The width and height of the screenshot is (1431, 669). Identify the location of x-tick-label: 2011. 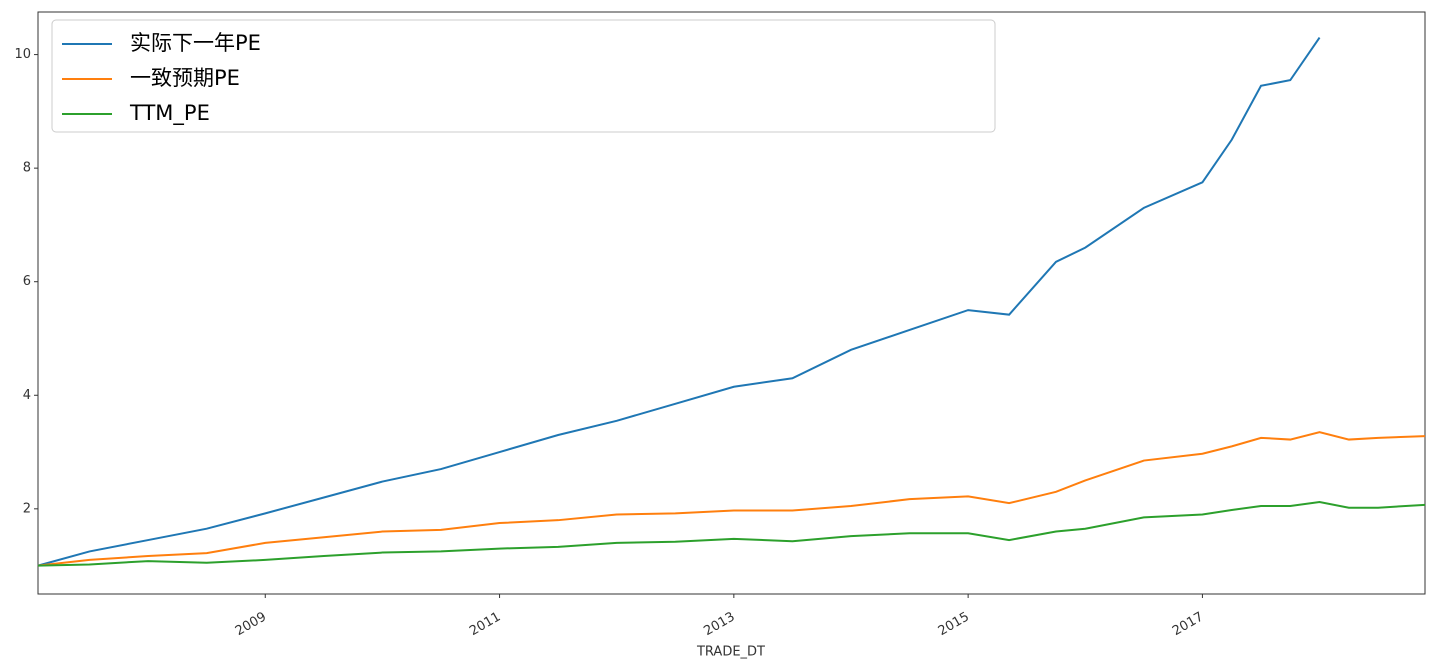
(485, 625).